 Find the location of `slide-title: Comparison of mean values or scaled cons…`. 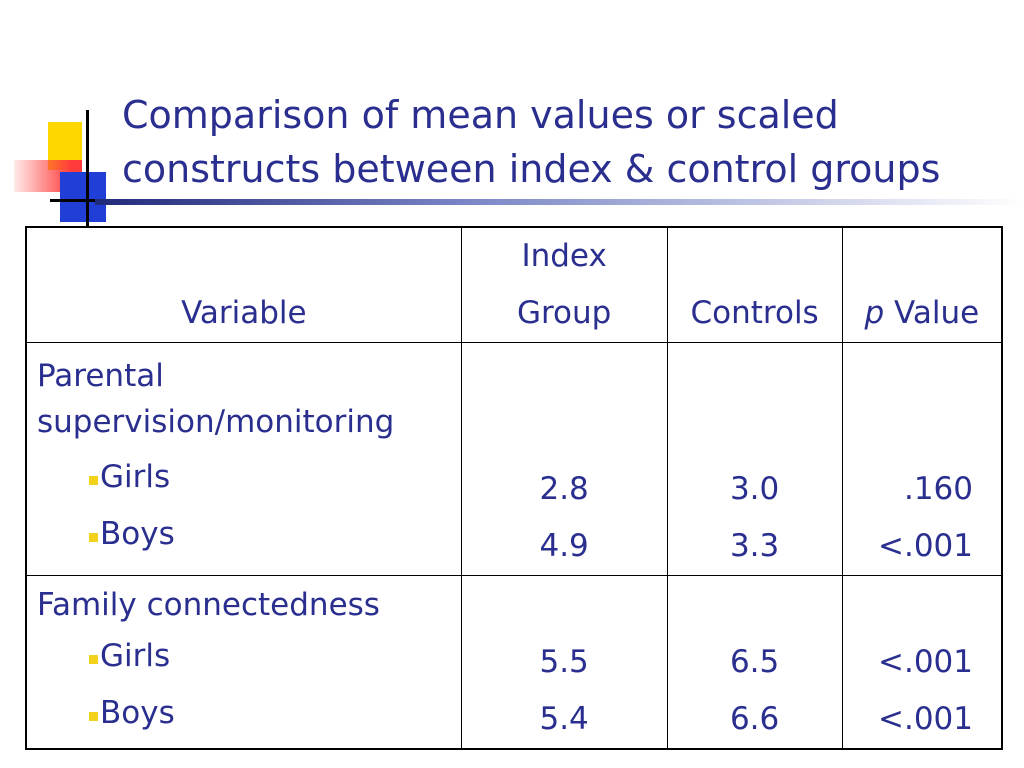

slide-title: Comparison of mean values or scaled cons… is located at coordinates (567, 142).